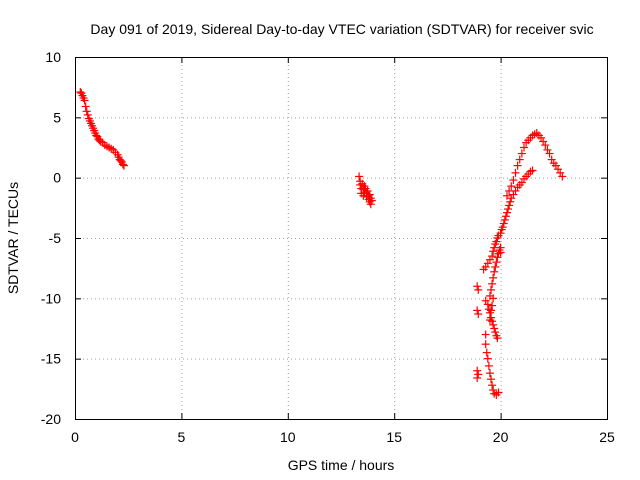 The width and height of the screenshot is (640, 480). What do you see at coordinates (75, 437) in the screenshot?
I see `x-tick-label: 0` at bounding box center [75, 437].